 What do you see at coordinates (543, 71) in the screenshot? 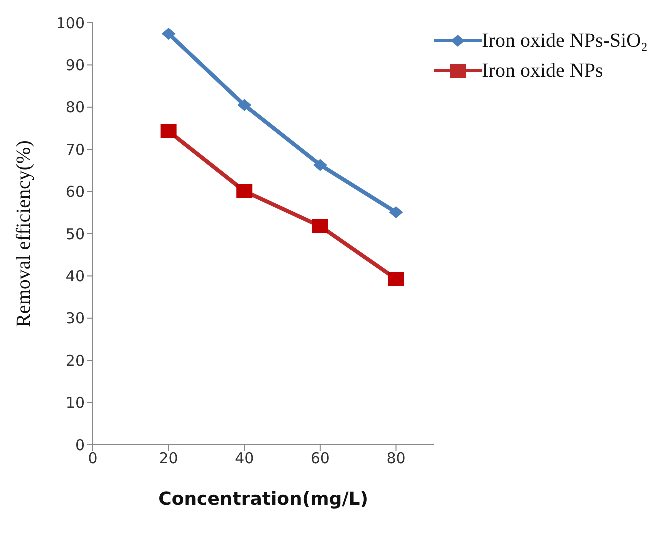
I see `legend-label: Iron oxide NPs` at bounding box center [543, 71].